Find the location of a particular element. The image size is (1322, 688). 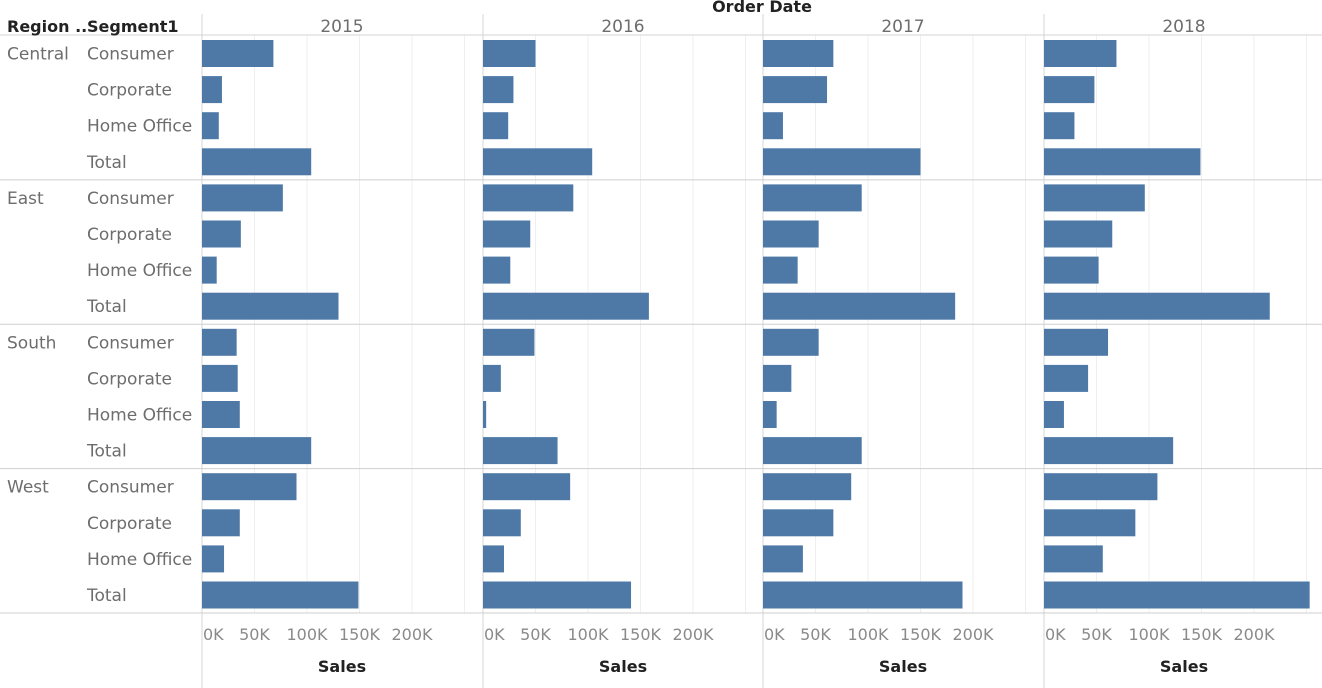

year-header: 2016 is located at coordinates (622, 27).